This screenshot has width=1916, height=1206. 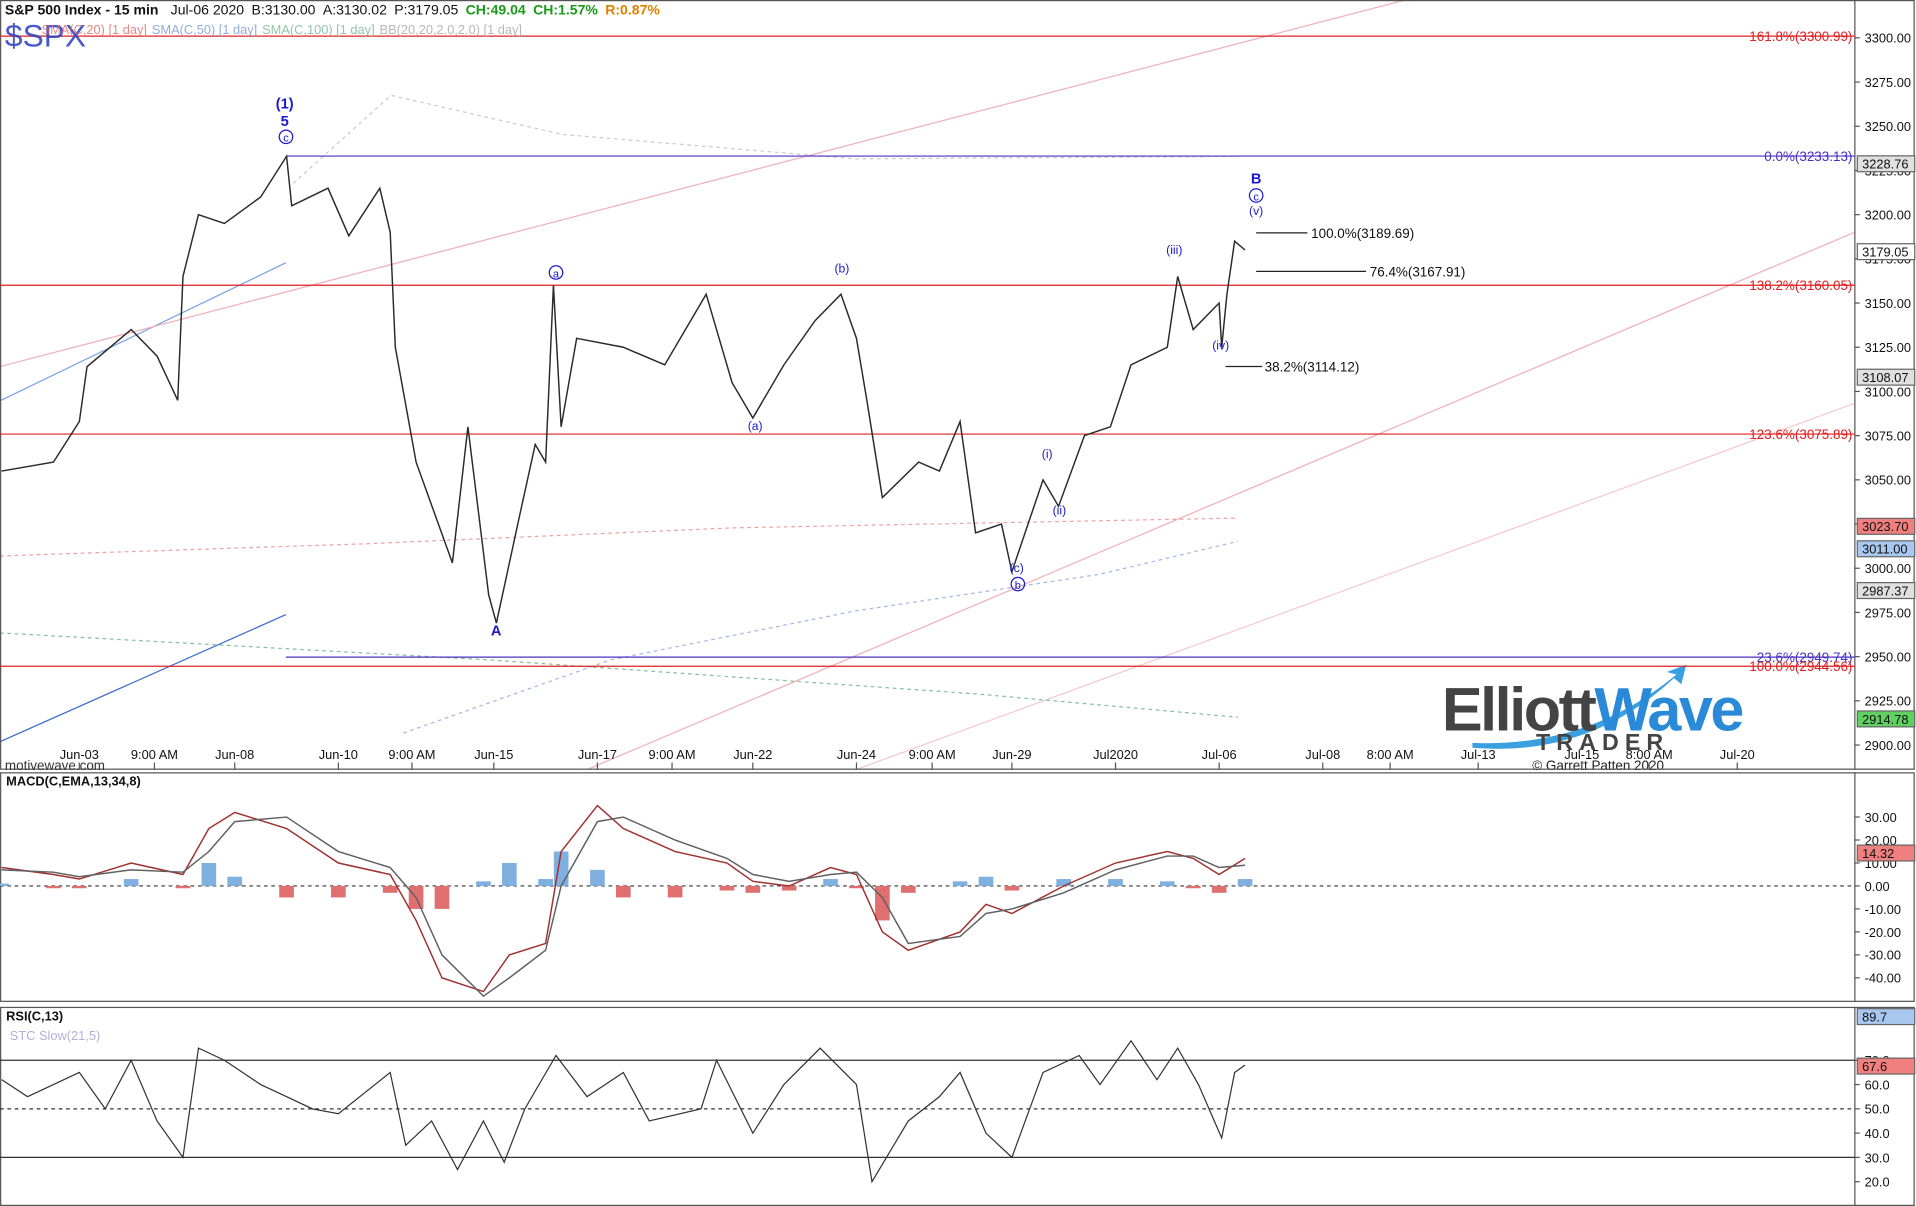 I want to click on y-tick-label: 30.00, so click(x=1881, y=817).